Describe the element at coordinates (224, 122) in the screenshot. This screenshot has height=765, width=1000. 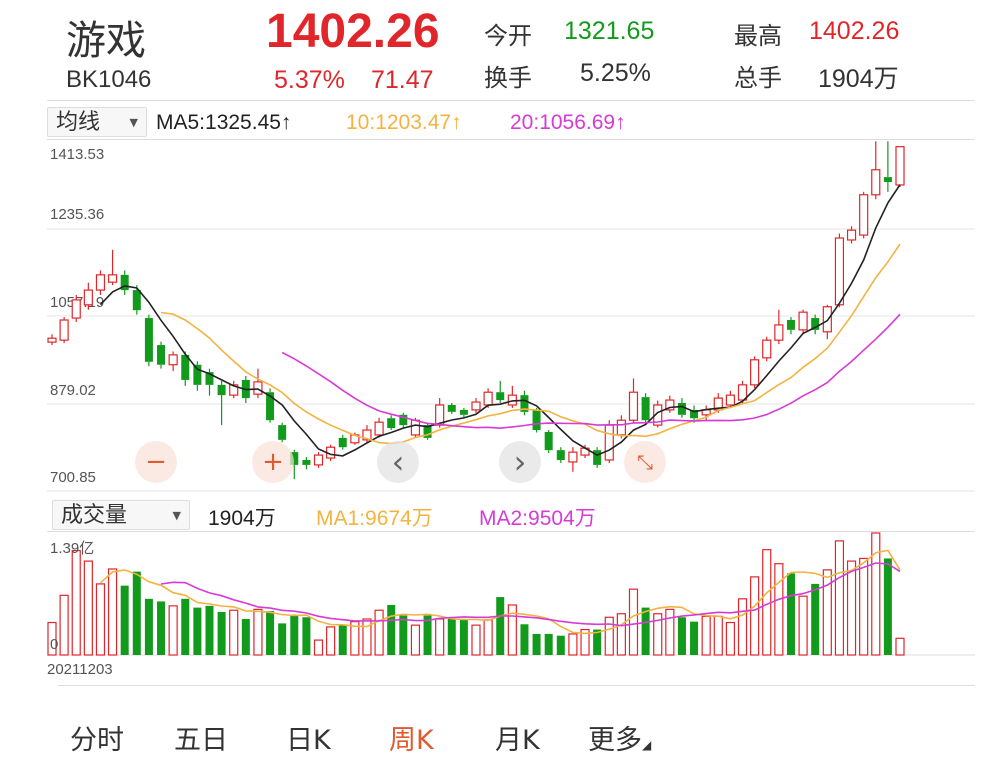
I see `ma5-label: MA5:1325.45↑` at that location.